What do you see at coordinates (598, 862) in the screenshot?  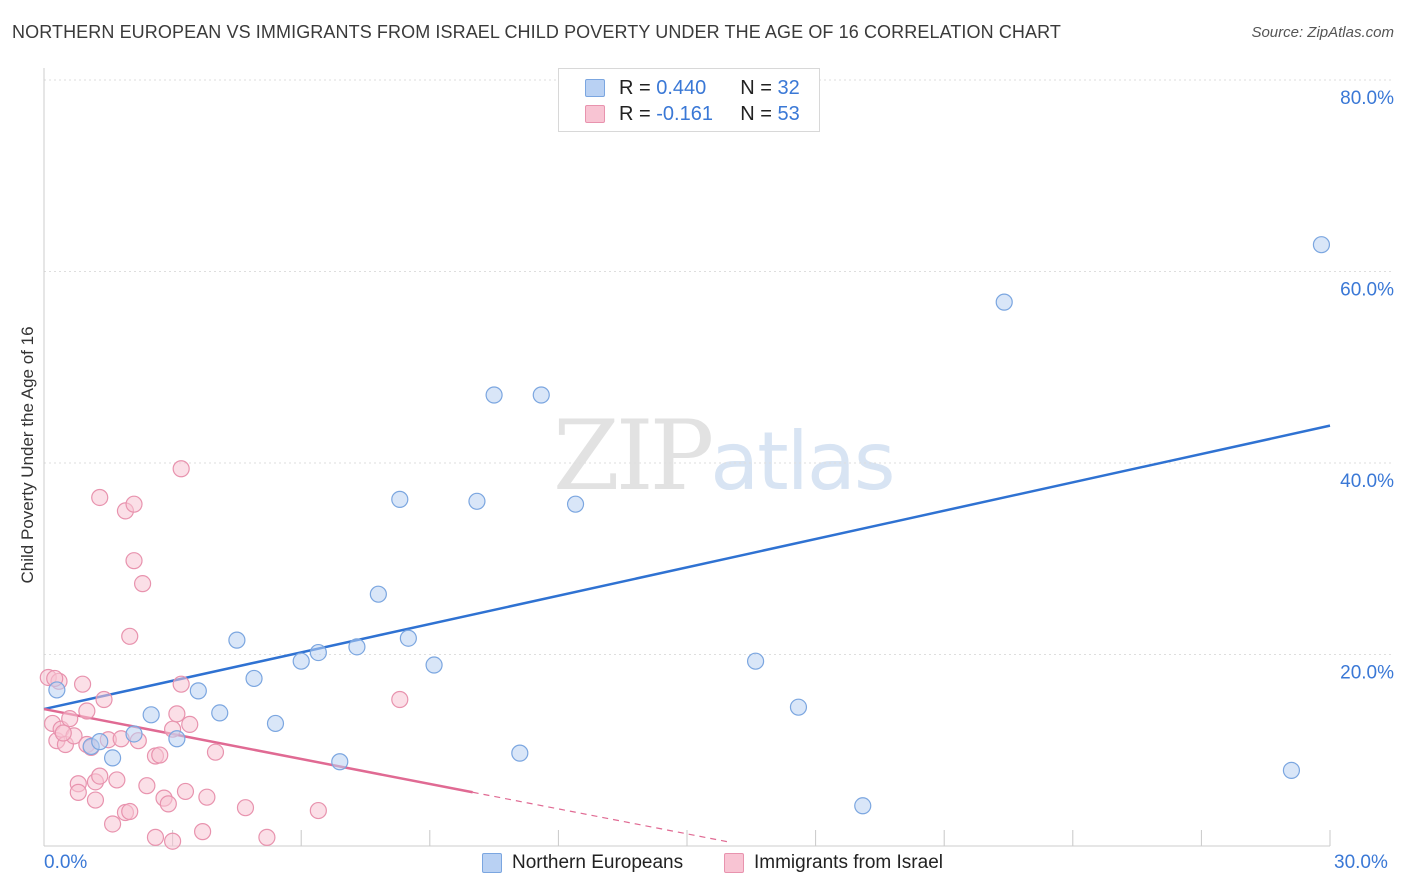 I see `bottom-legend-label: Northern Europeans` at bounding box center [598, 862].